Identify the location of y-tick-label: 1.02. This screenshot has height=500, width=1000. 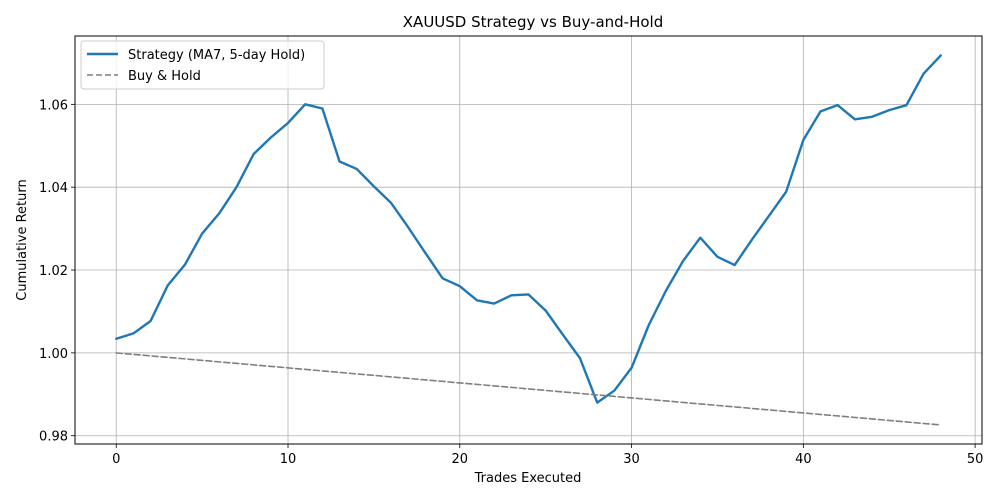
(53, 271).